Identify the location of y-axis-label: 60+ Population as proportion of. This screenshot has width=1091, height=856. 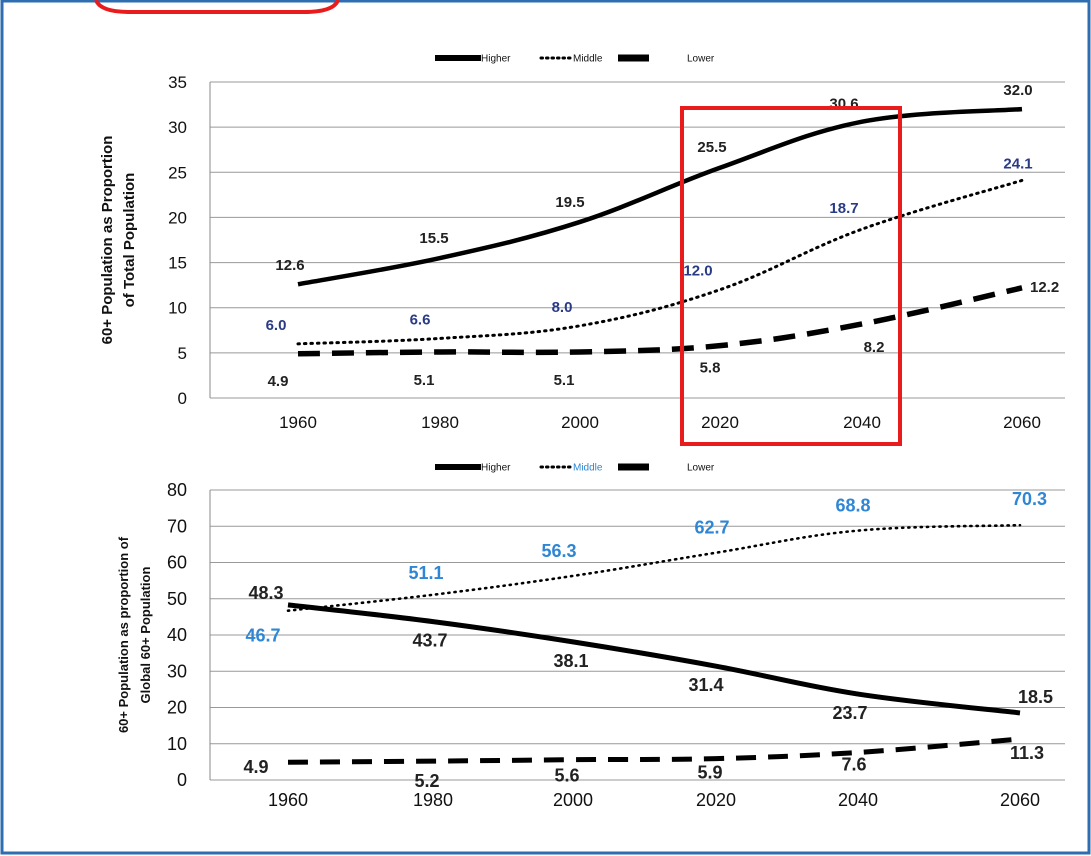
(123, 634).